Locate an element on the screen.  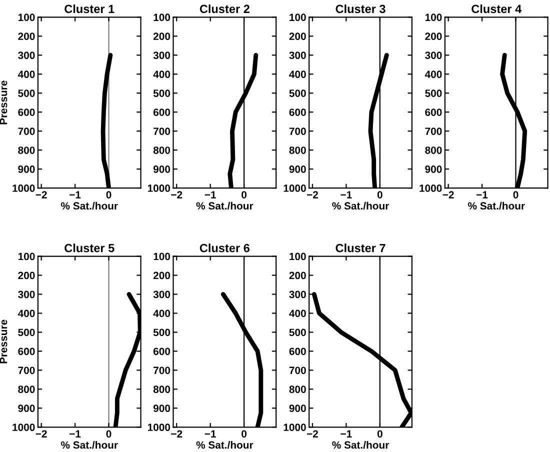
chart-title: Cluster 6 is located at coordinates (225, 248).